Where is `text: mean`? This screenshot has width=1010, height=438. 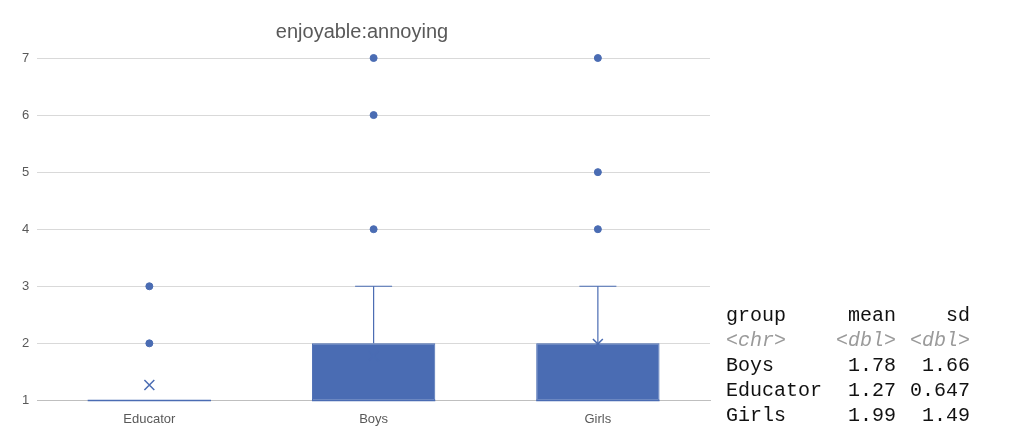
text: mean is located at coordinates (872, 315).